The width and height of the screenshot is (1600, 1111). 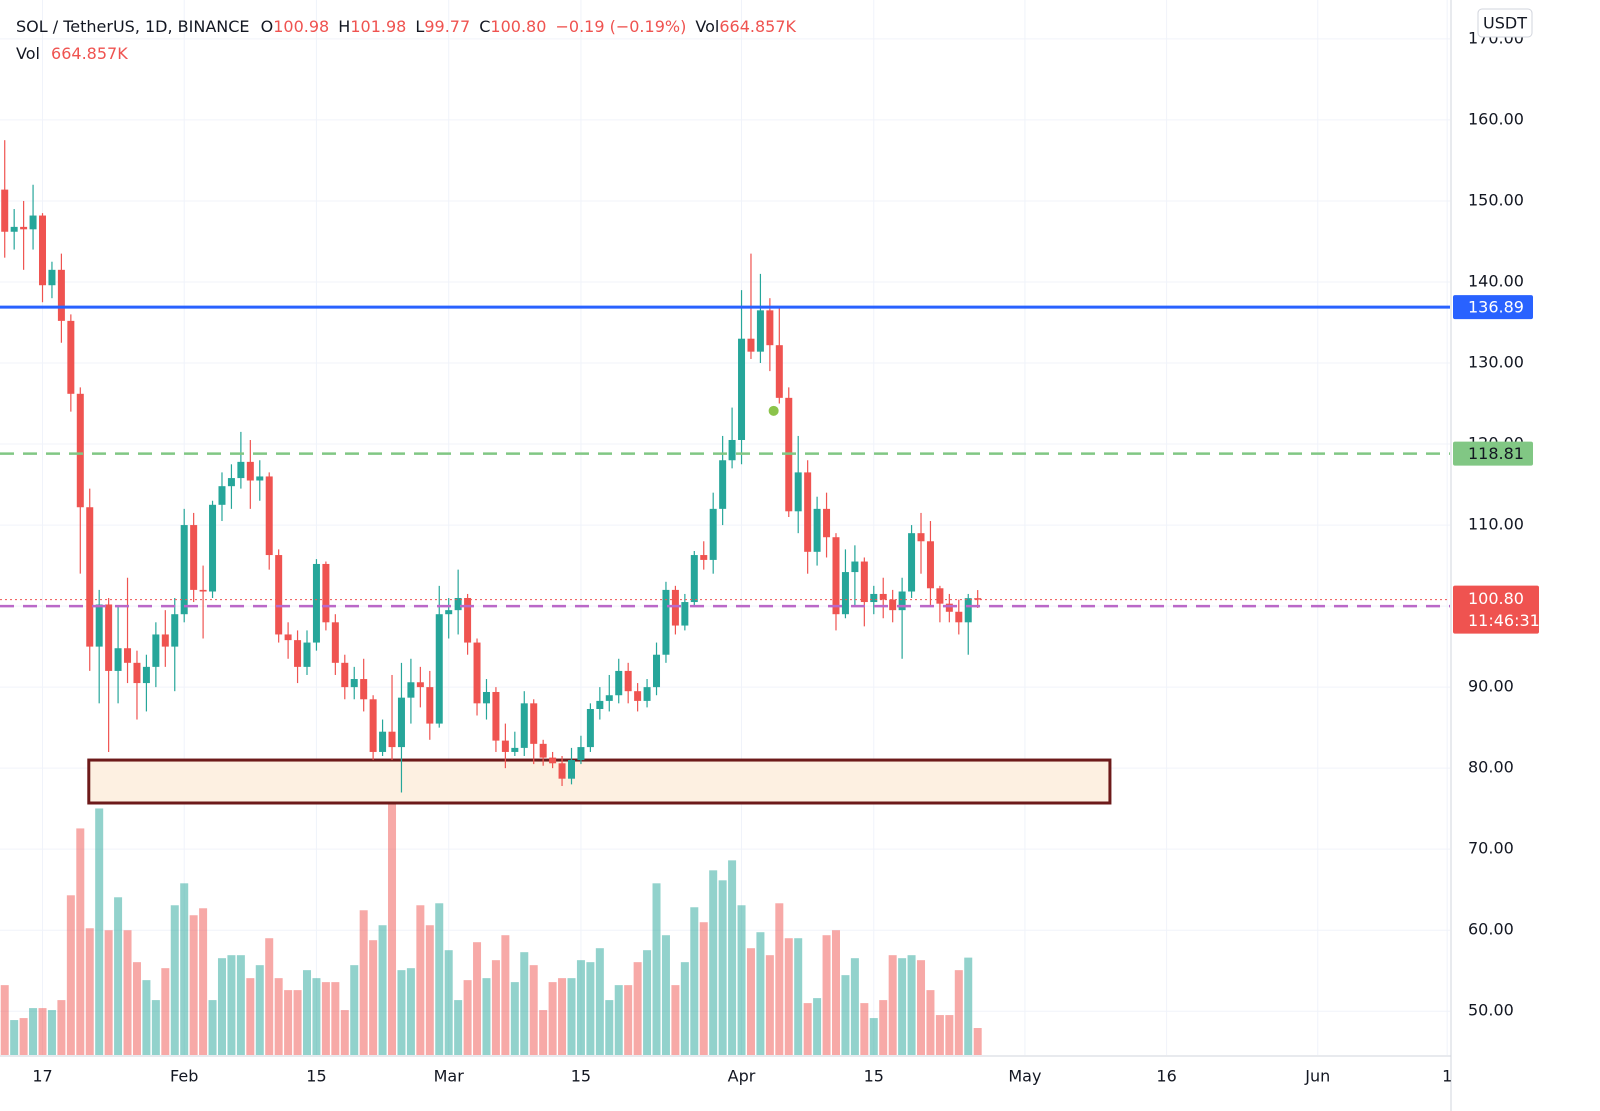 I want to click on currency: USDT, so click(x=1505, y=23).